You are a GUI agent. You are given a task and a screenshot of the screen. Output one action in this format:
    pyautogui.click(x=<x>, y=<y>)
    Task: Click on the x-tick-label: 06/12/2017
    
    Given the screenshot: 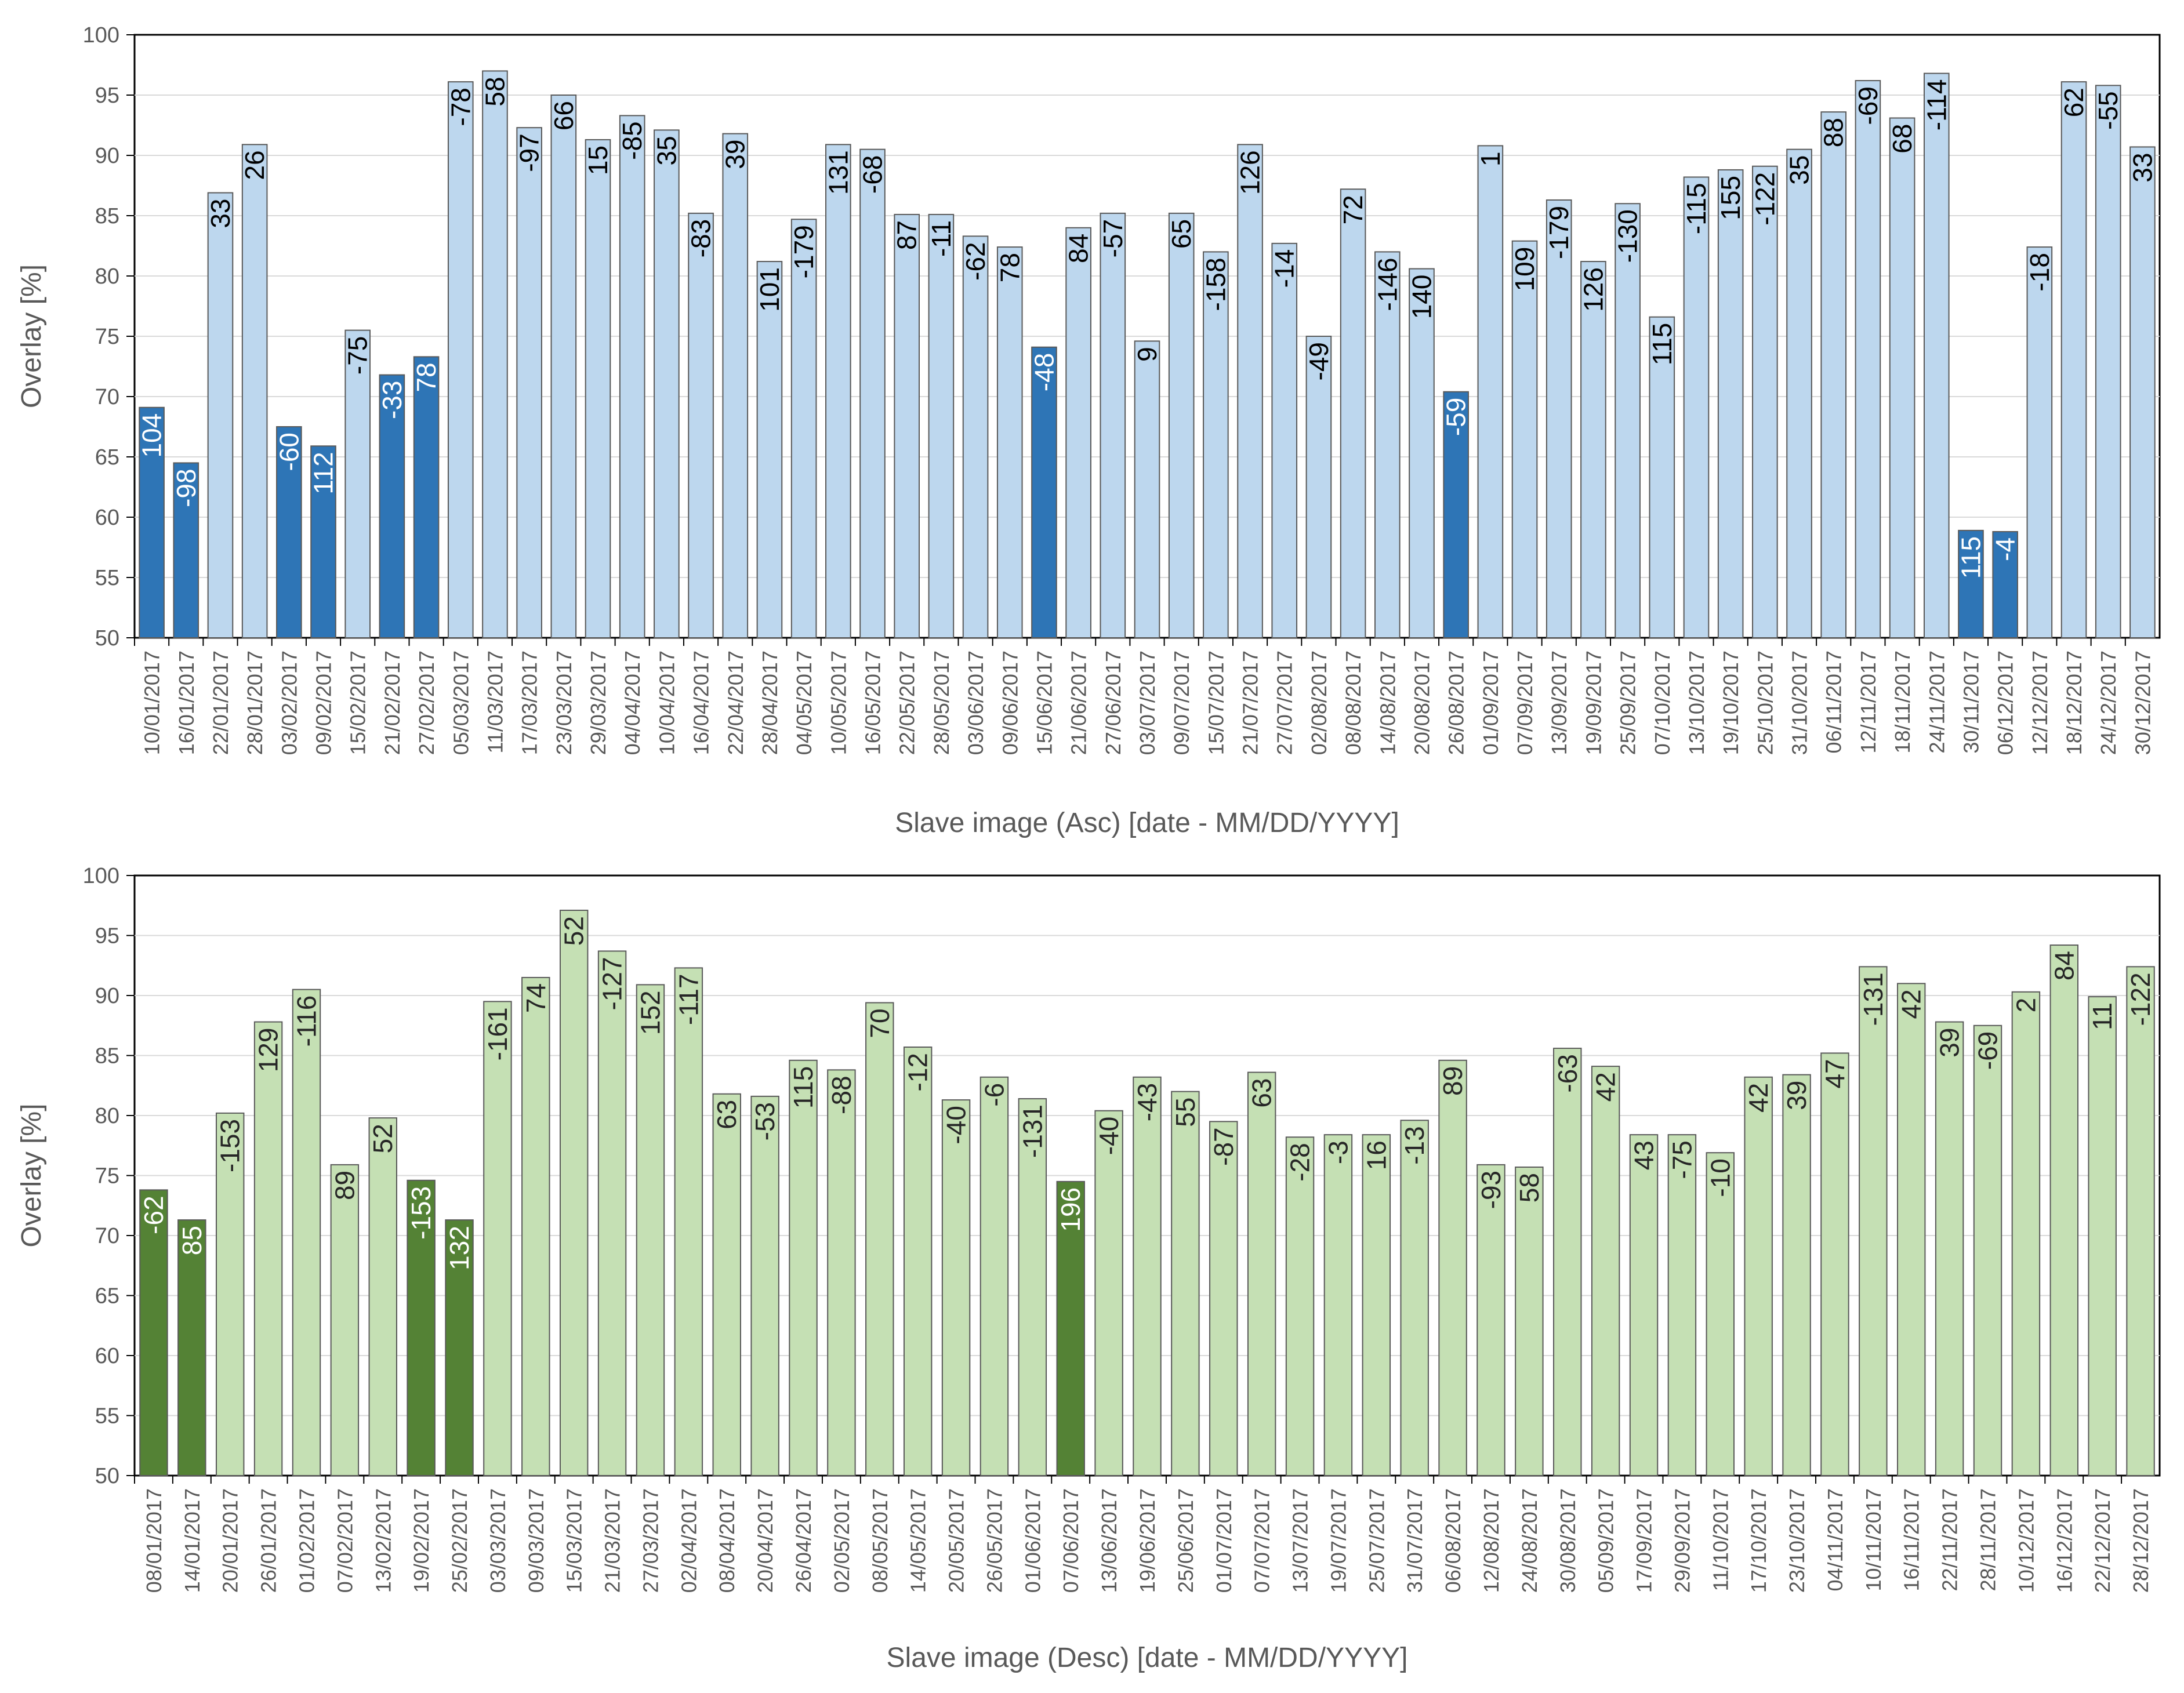 What is the action you would take?
    pyautogui.click(x=2006, y=703)
    